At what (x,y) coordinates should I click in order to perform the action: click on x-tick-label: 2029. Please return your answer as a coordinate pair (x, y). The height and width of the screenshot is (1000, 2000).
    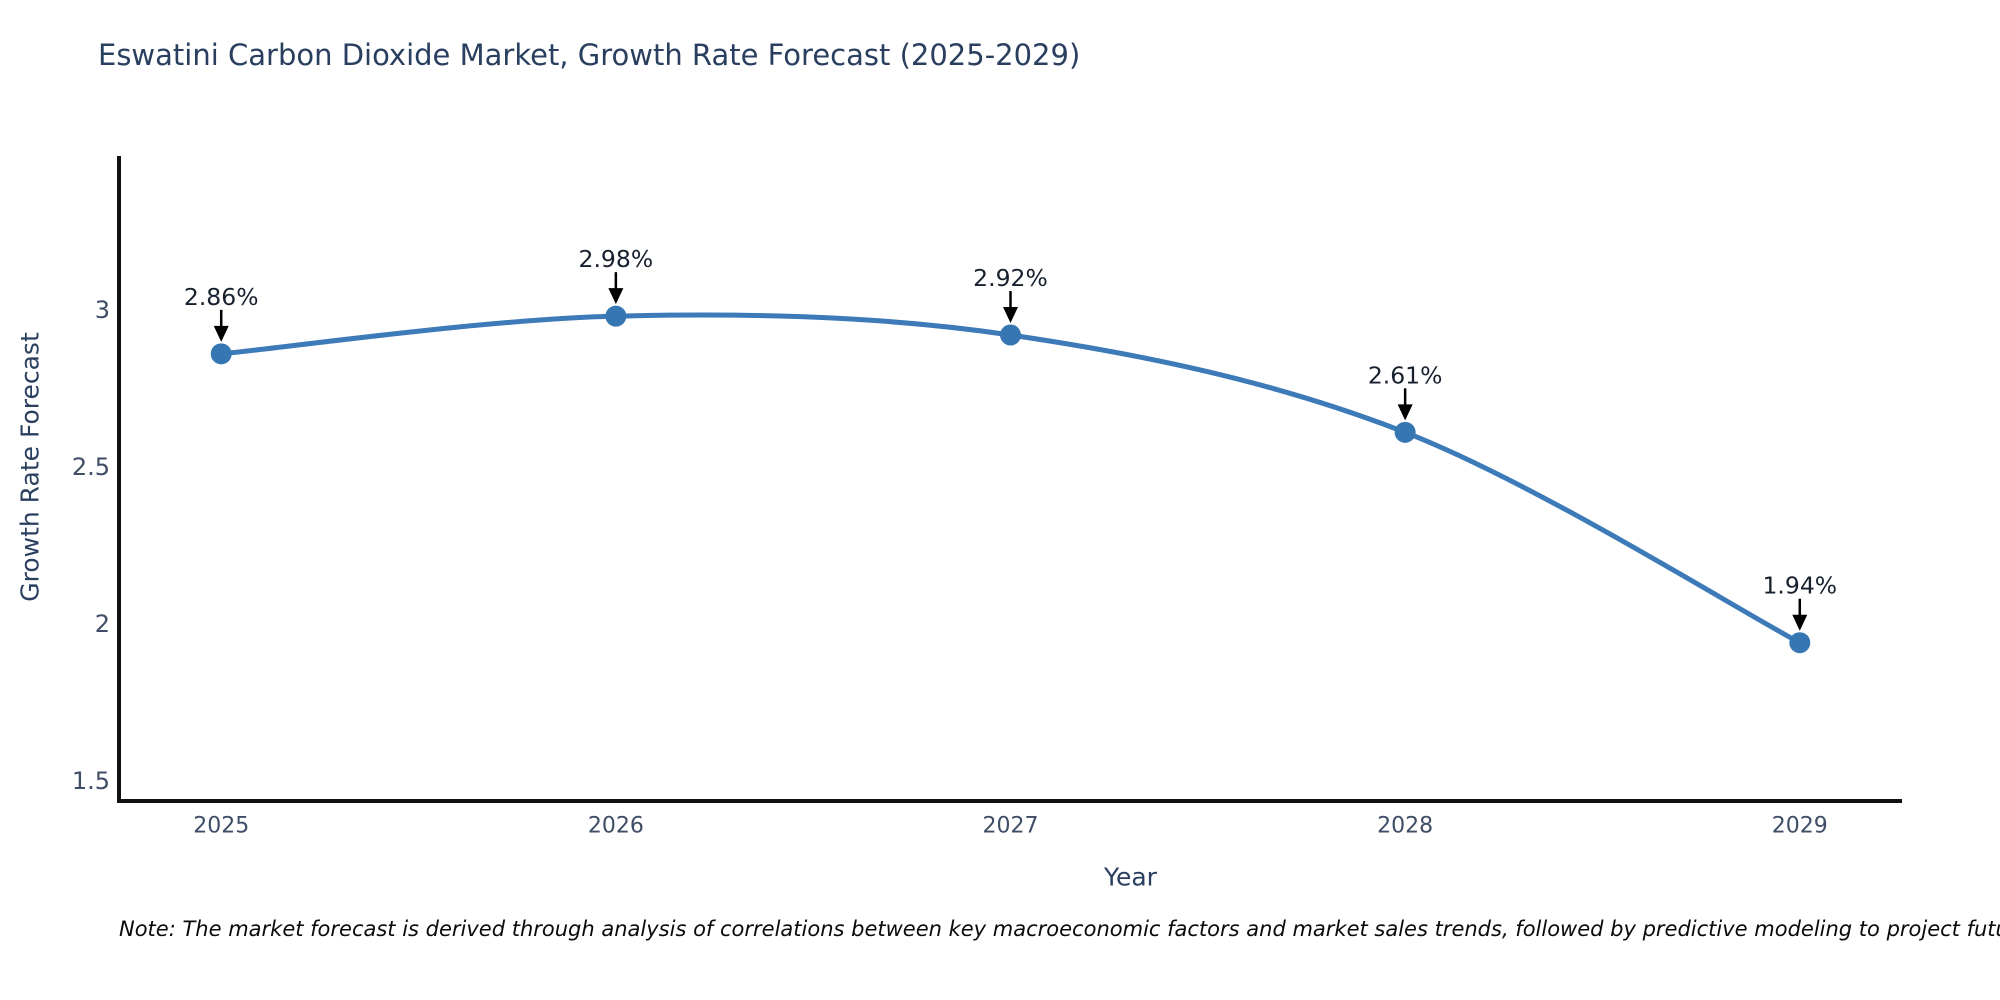
    Looking at the image, I should click on (1800, 826).